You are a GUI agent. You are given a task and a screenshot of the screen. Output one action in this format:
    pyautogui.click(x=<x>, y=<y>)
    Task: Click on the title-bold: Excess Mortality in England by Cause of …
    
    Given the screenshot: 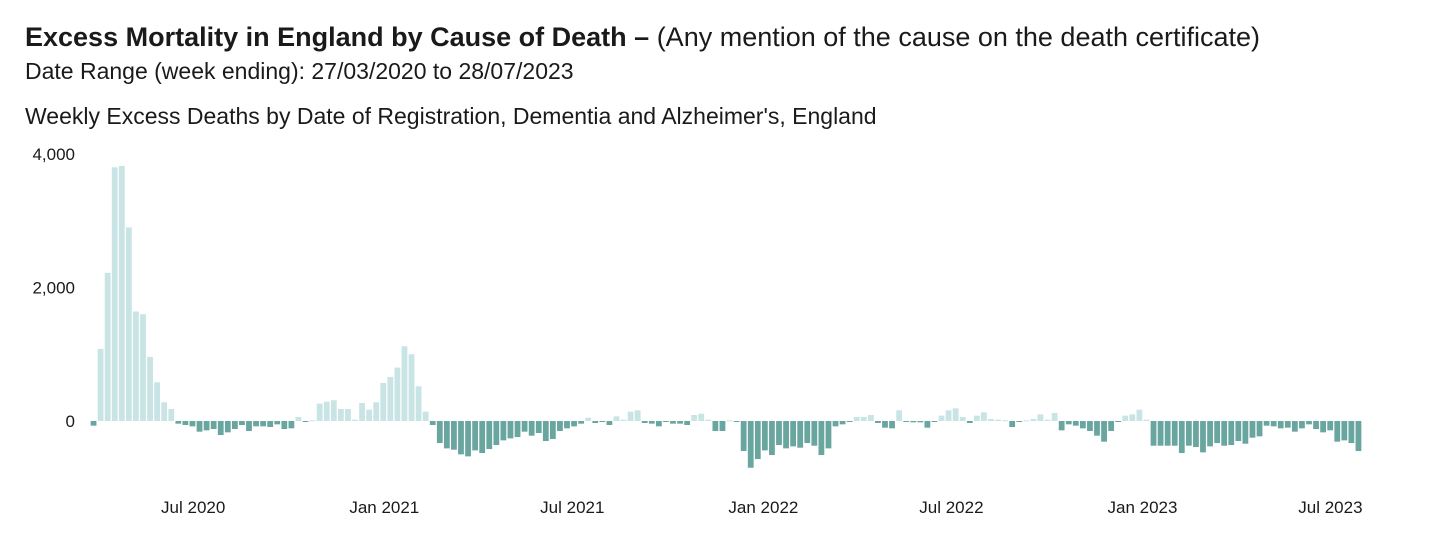 What is the action you would take?
    pyautogui.click(x=337, y=37)
    